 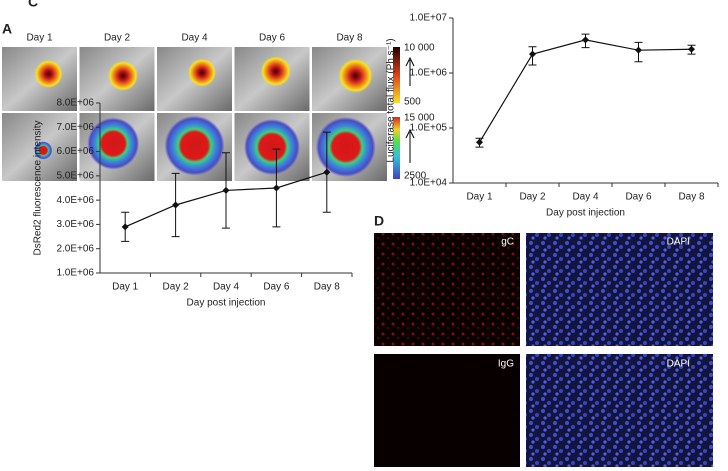 I want to click on y-axis-label: Luciferase total flux (Ph s⁻¹), so click(x=391, y=100).